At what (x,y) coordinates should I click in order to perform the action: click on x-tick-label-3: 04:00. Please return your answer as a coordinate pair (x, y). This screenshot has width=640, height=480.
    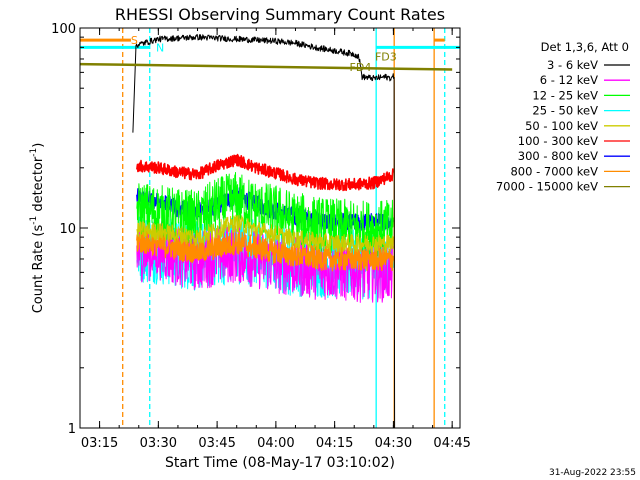
    Looking at the image, I should click on (275, 443).